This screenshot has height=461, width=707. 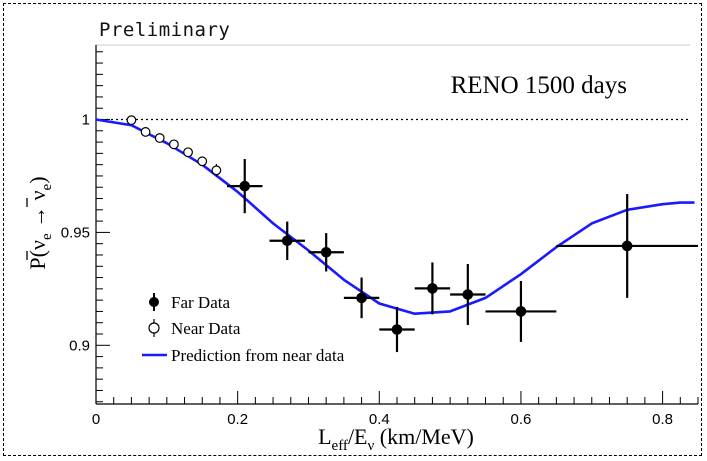 I want to click on y-tick-label: 1, so click(x=86, y=120).